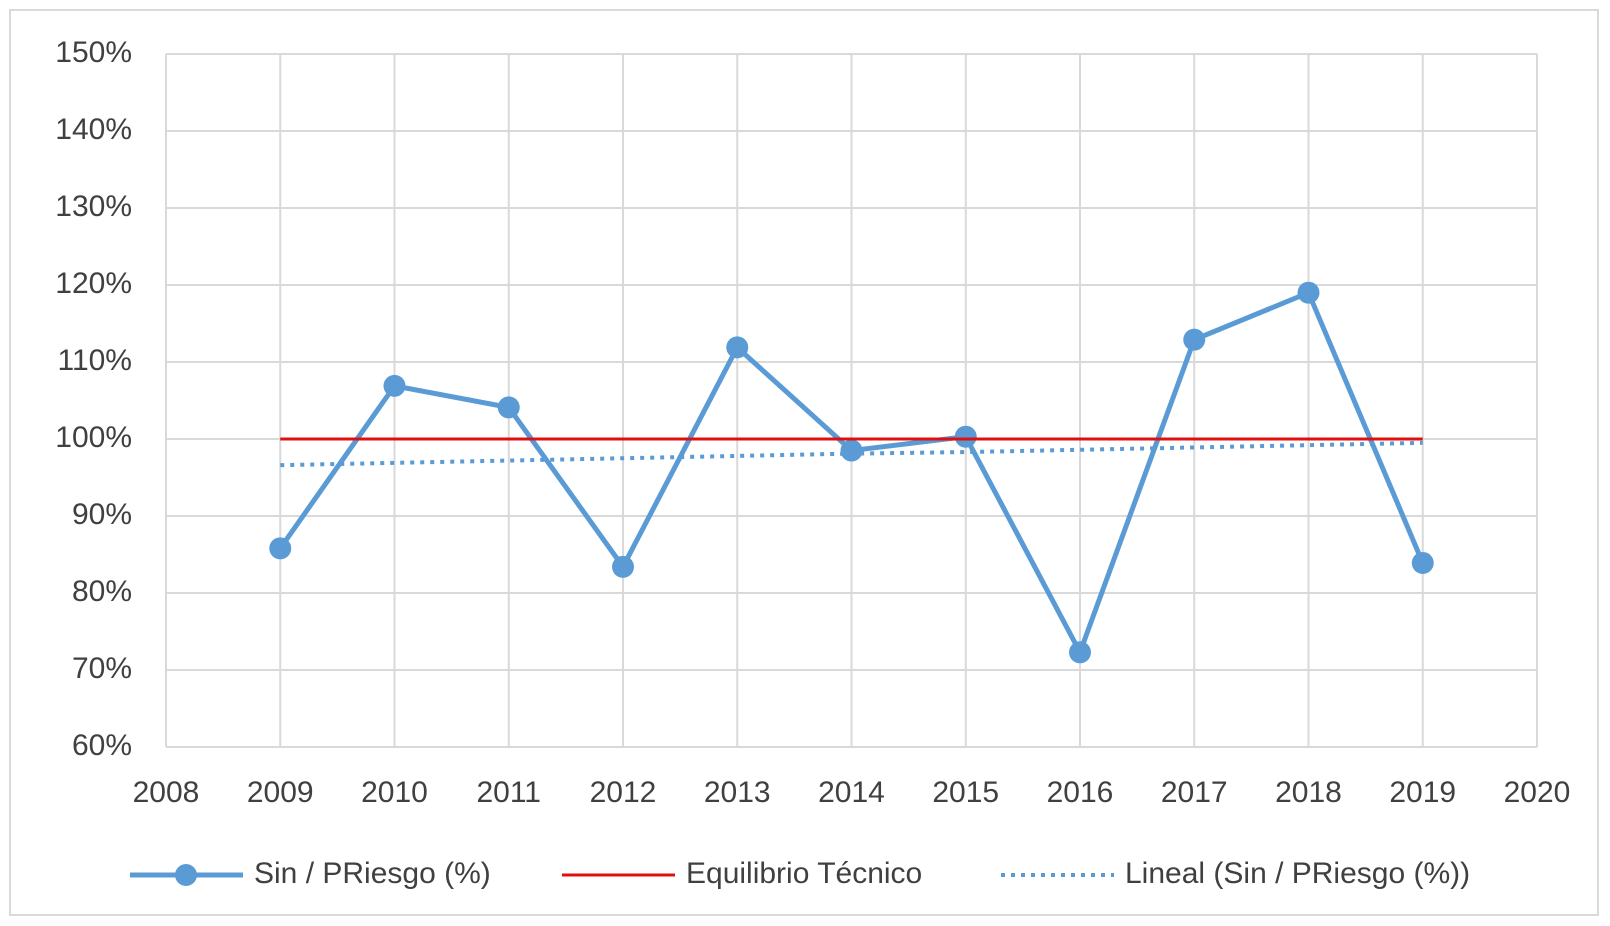 Image resolution: width=1610 pixels, height=926 pixels. I want to click on legend-label: Lineal (Sin / PRiesgo (%)), so click(1297, 873).